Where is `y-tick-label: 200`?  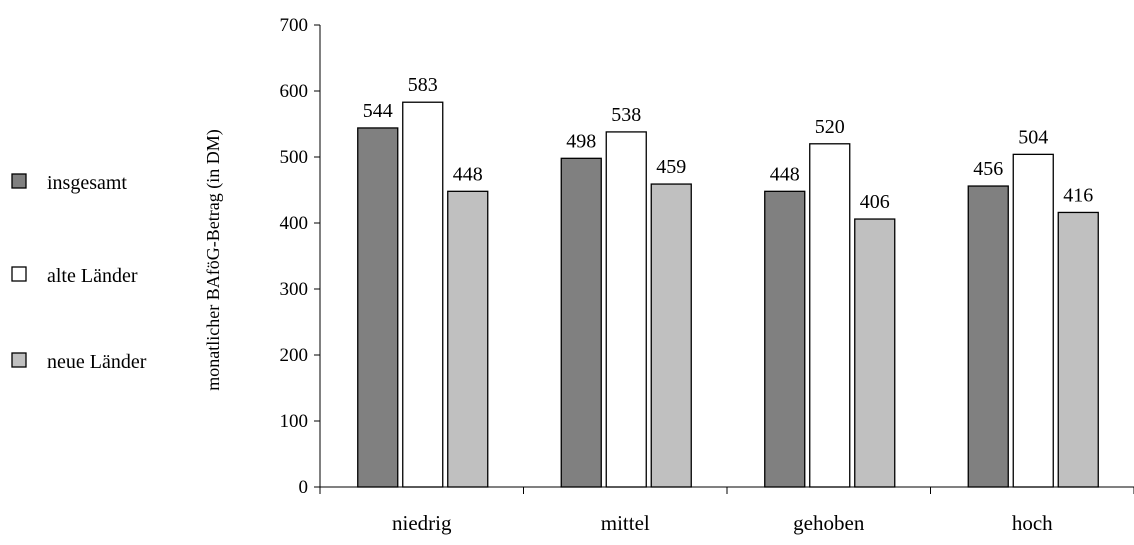
y-tick-label: 200 is located at coordinates (294, 355).